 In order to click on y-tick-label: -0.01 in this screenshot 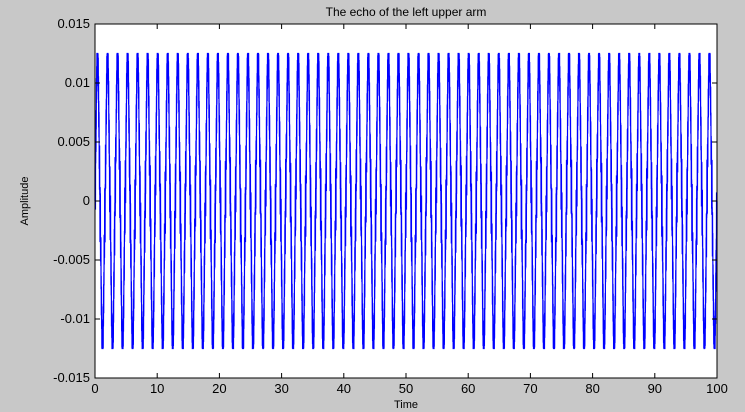, I will do `click(75, 318)`.